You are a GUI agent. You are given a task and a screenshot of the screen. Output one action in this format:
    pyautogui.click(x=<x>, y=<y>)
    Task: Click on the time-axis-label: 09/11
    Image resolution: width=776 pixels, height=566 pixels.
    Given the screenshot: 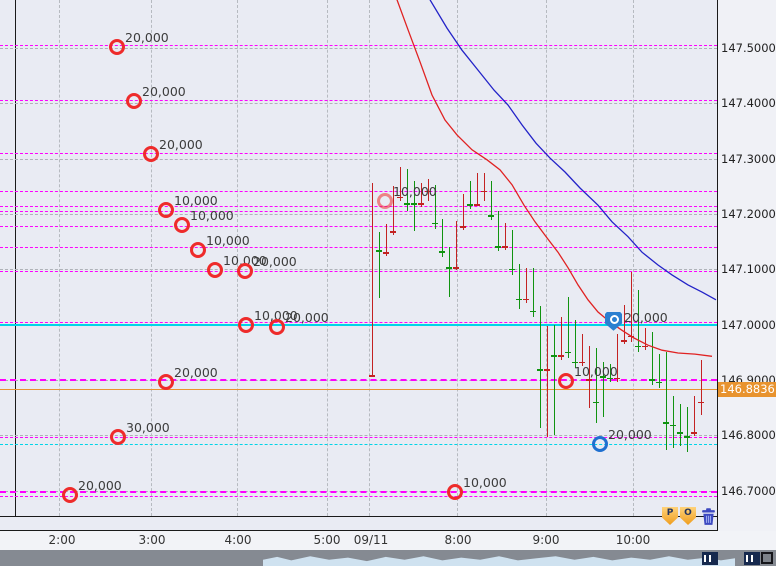 What is the action you would take?
    pyautogui.click(x=371, y=540)
    